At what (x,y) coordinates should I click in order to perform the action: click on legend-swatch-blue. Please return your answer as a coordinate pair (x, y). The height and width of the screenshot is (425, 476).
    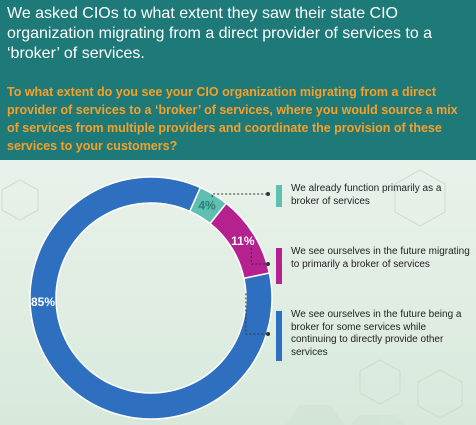
    Looking at the image, I should click on (279, 336).